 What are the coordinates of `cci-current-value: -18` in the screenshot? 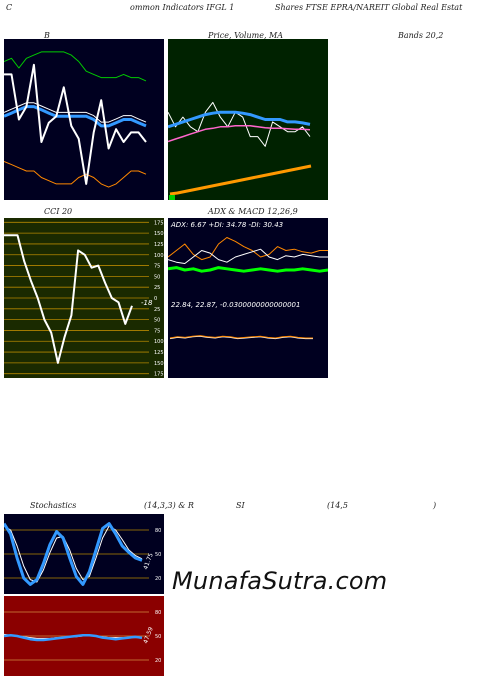 It's located at (147, 303).